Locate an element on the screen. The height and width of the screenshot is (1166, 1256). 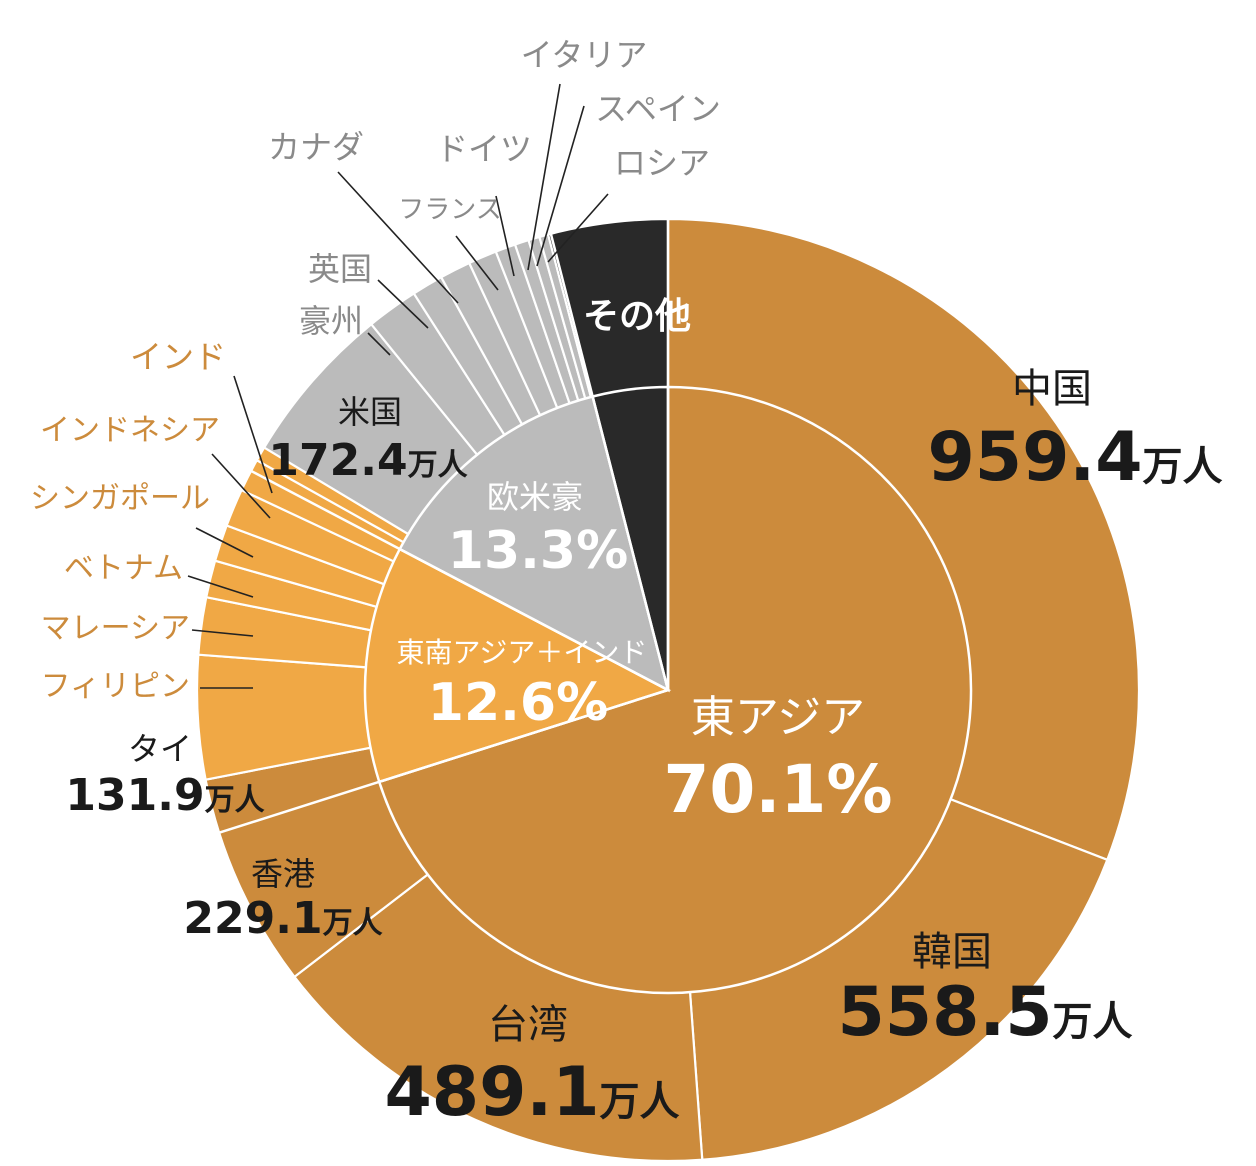
label-korea: 韓国 is located at coordinates (952, 952).